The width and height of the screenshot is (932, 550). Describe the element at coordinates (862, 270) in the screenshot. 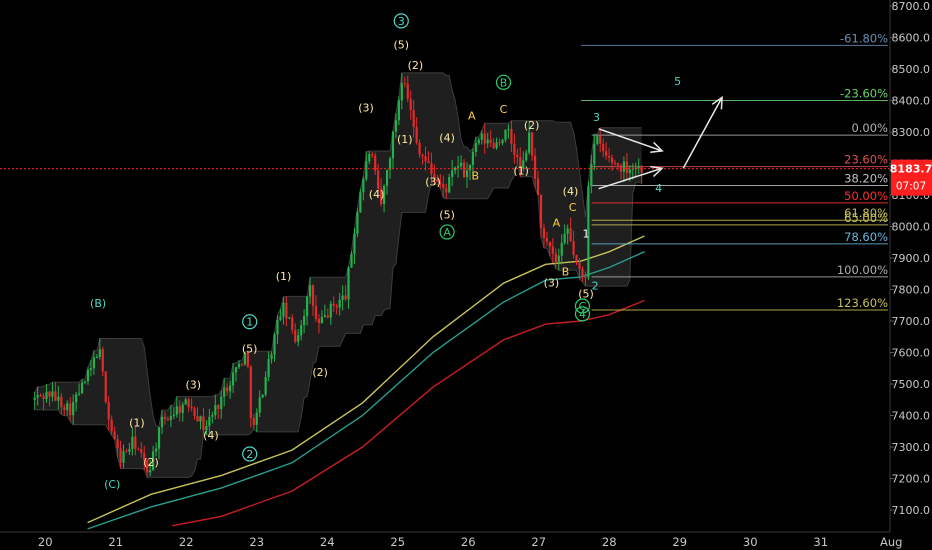

I see `fib-label-9: 100.00%` at that location.